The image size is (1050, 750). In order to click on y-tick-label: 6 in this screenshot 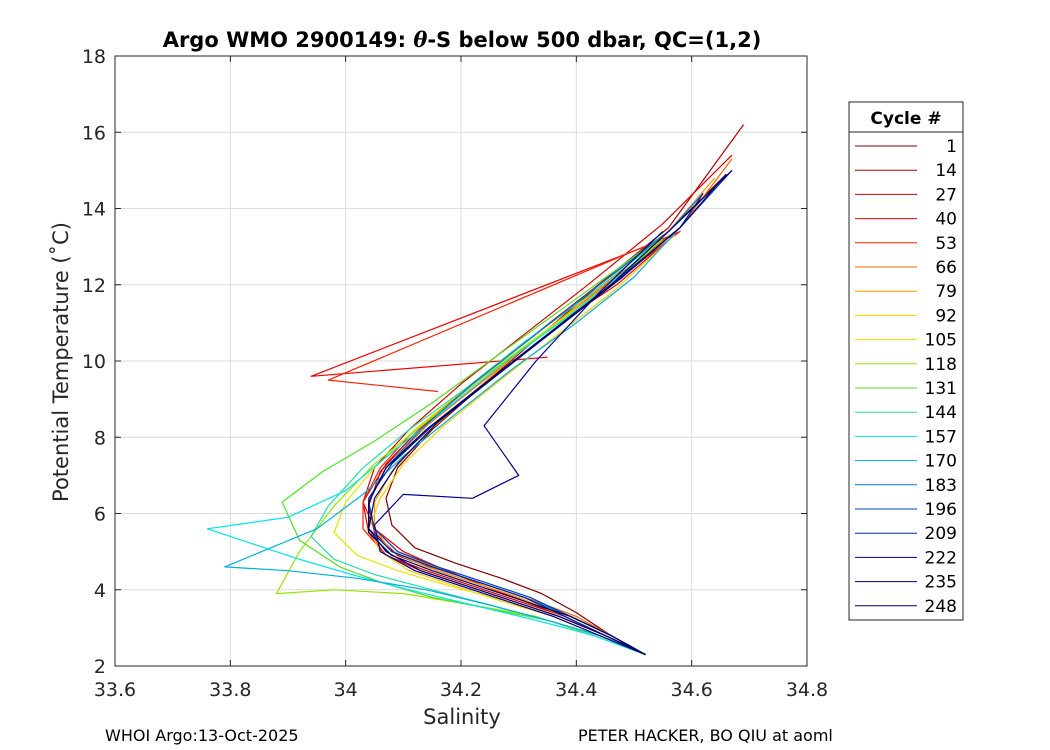, I will do `click(100, 515)`.